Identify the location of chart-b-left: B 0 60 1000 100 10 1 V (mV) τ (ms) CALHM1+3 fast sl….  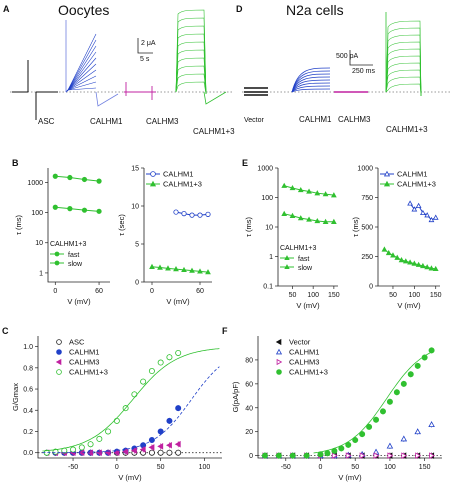
(61, 232).